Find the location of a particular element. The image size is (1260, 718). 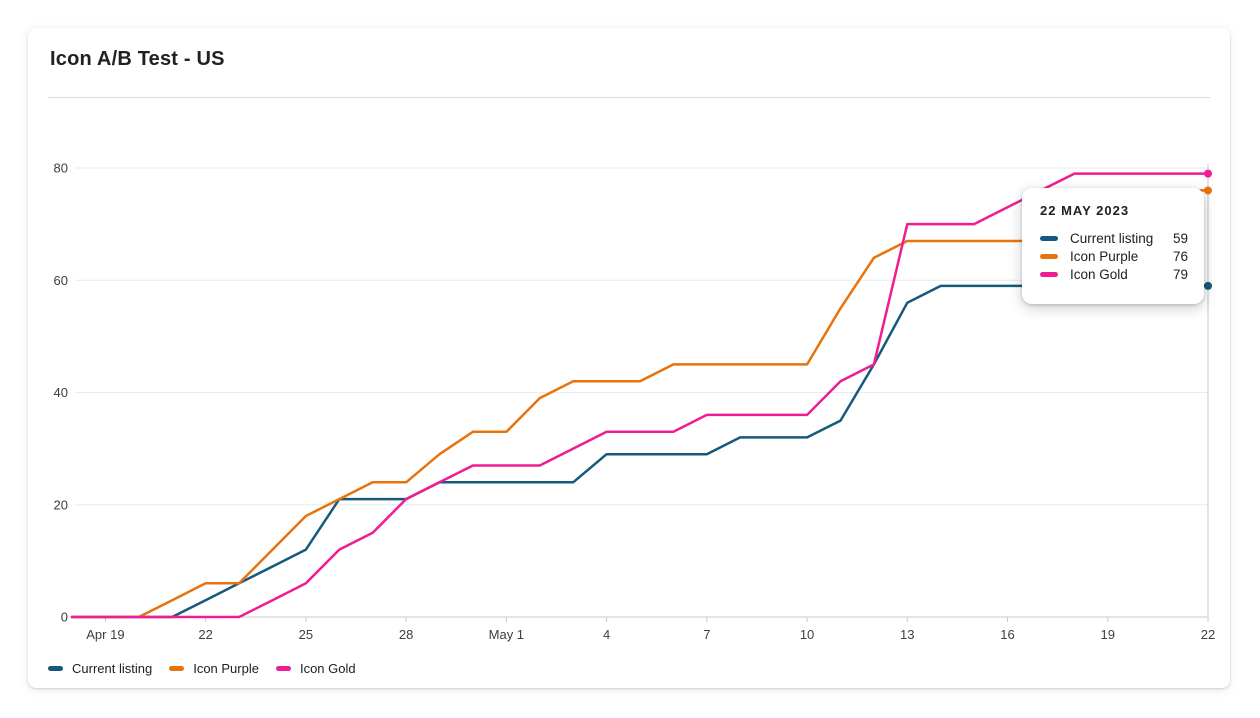

legend-item-icon-purple: Icon Purple is located at coordinates (214, 668).